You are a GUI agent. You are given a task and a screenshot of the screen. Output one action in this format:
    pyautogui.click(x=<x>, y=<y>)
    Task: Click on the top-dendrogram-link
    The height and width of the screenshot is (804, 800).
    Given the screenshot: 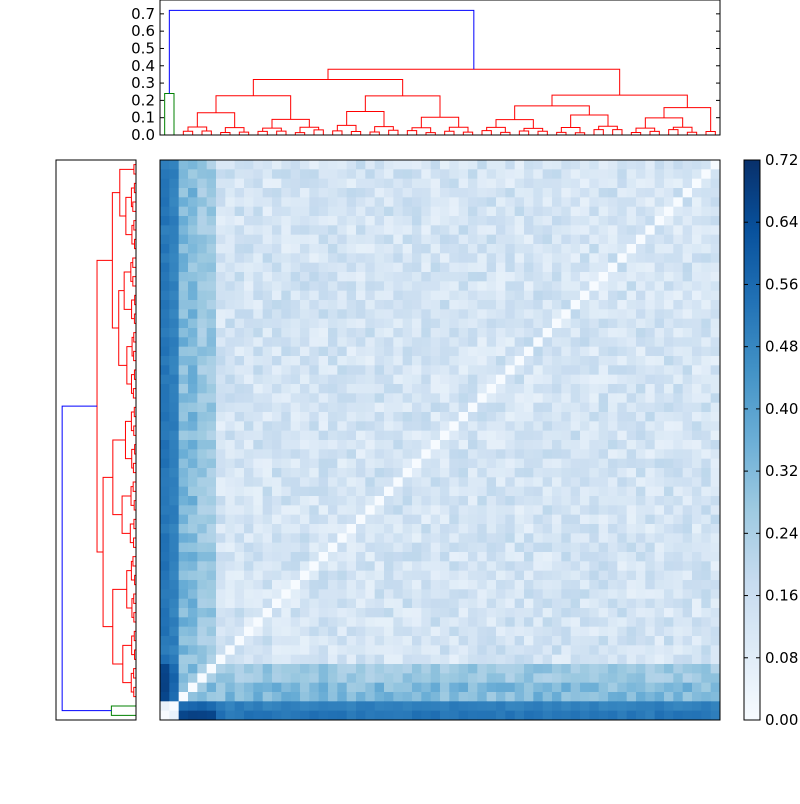 What is the action you would take?
    pyautogui.click(x=552, y=112)
    